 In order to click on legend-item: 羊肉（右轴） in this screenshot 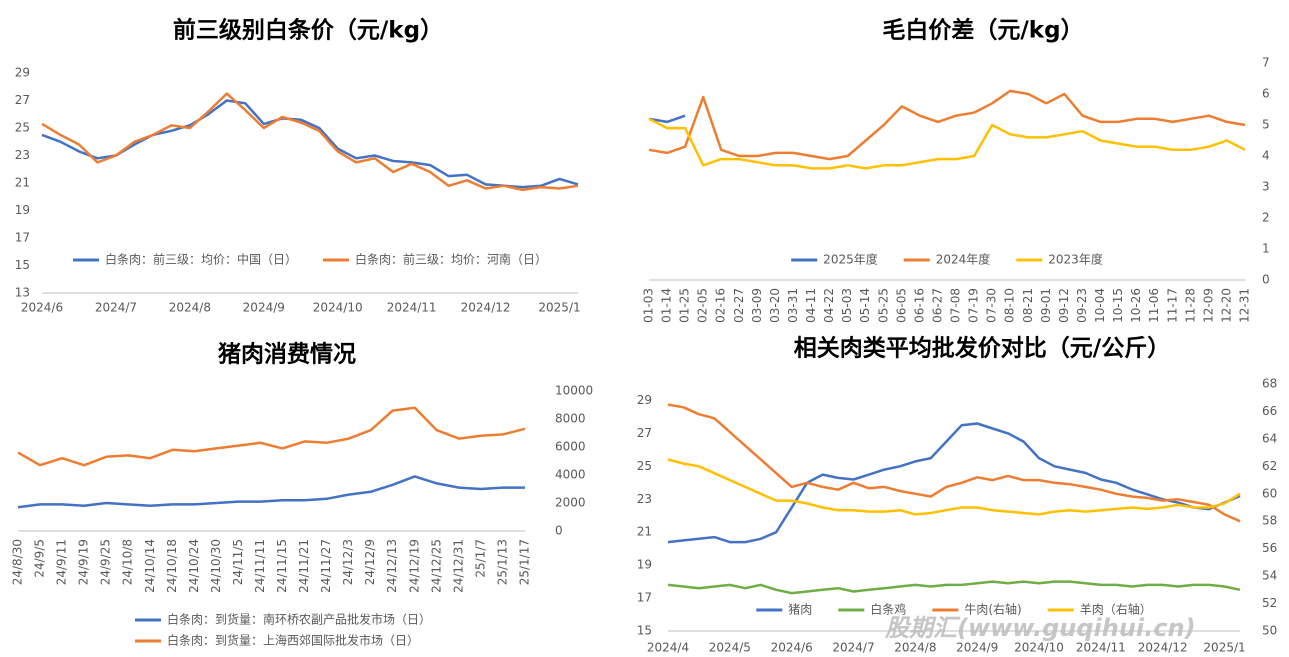, I will do `click(1099, 609)`.